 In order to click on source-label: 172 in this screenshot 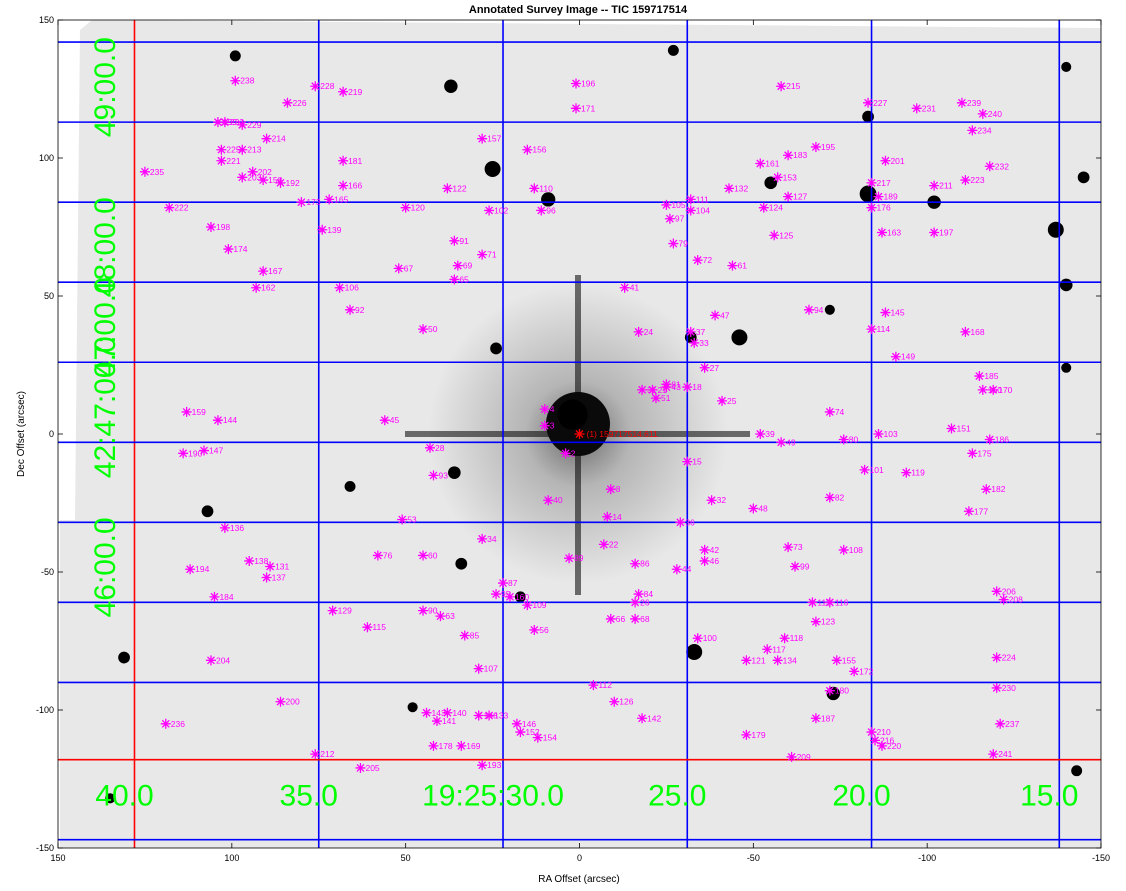, I will do `click(866, 671)`.